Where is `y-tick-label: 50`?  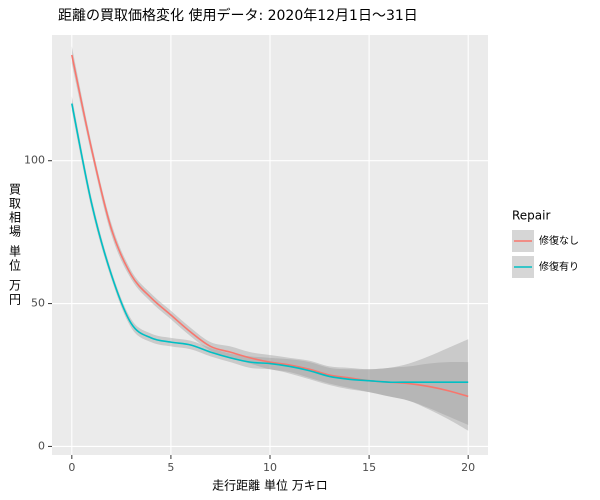
y-tick-label: 50 is located at coordinates (38, 303).